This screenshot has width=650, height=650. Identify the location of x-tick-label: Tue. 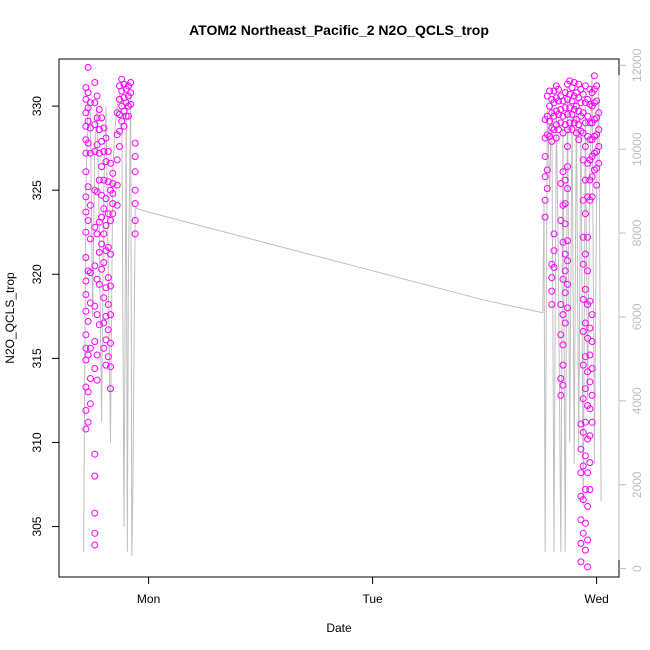
(372, 599).